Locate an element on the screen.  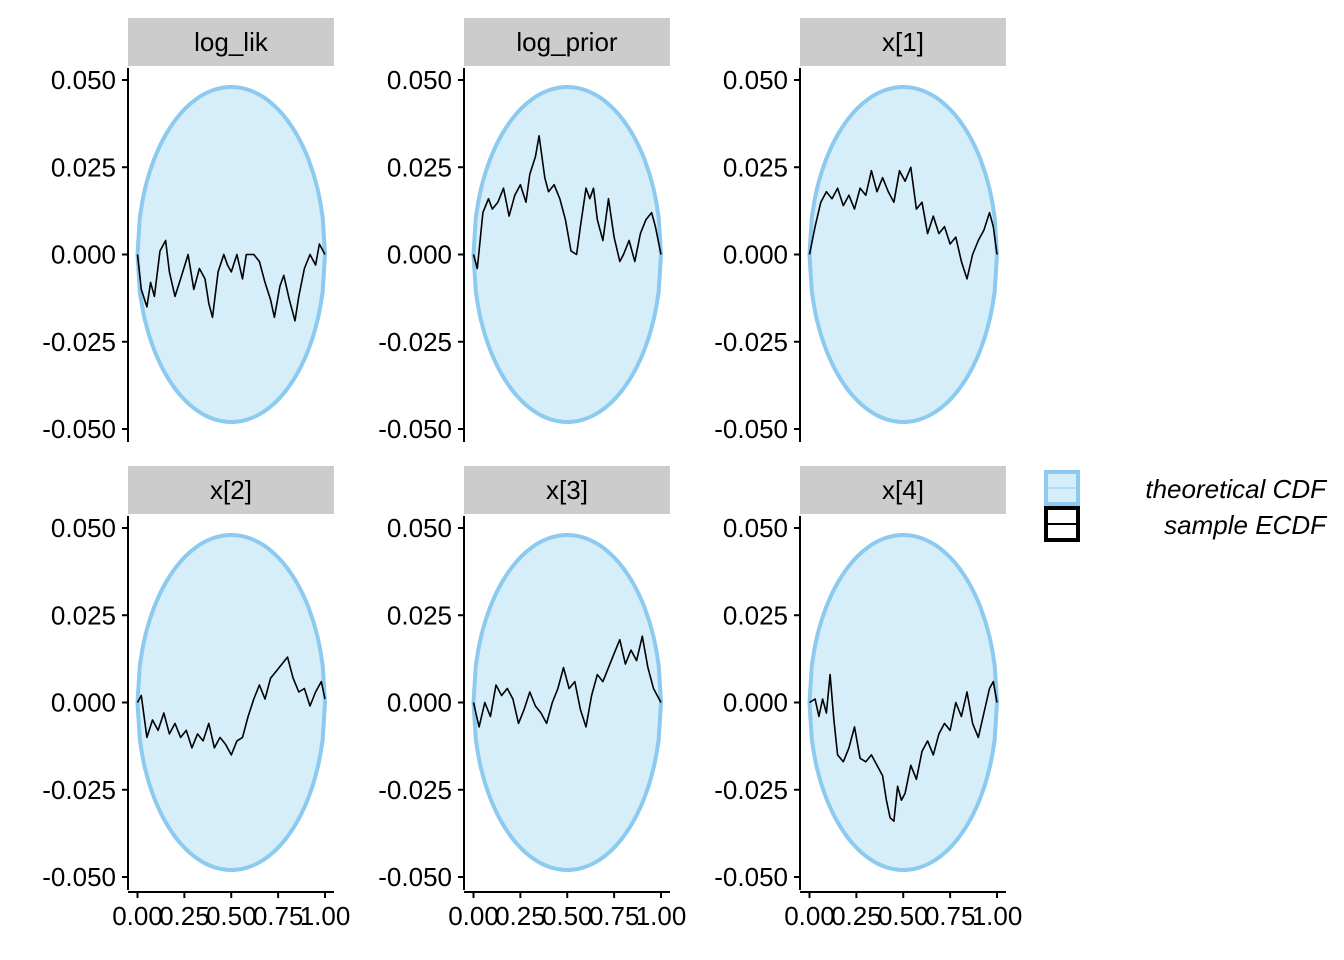
legend-label: sample ECDF is located at coordinates (1246, 525).